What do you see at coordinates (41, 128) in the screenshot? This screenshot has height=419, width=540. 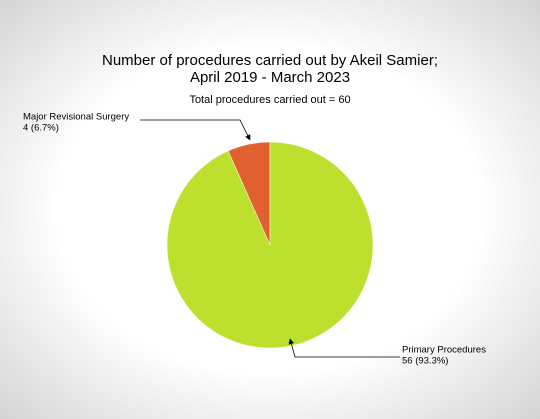 I see `slice-value-label: 4 (6.7%)` at bounding box center [41, 128].